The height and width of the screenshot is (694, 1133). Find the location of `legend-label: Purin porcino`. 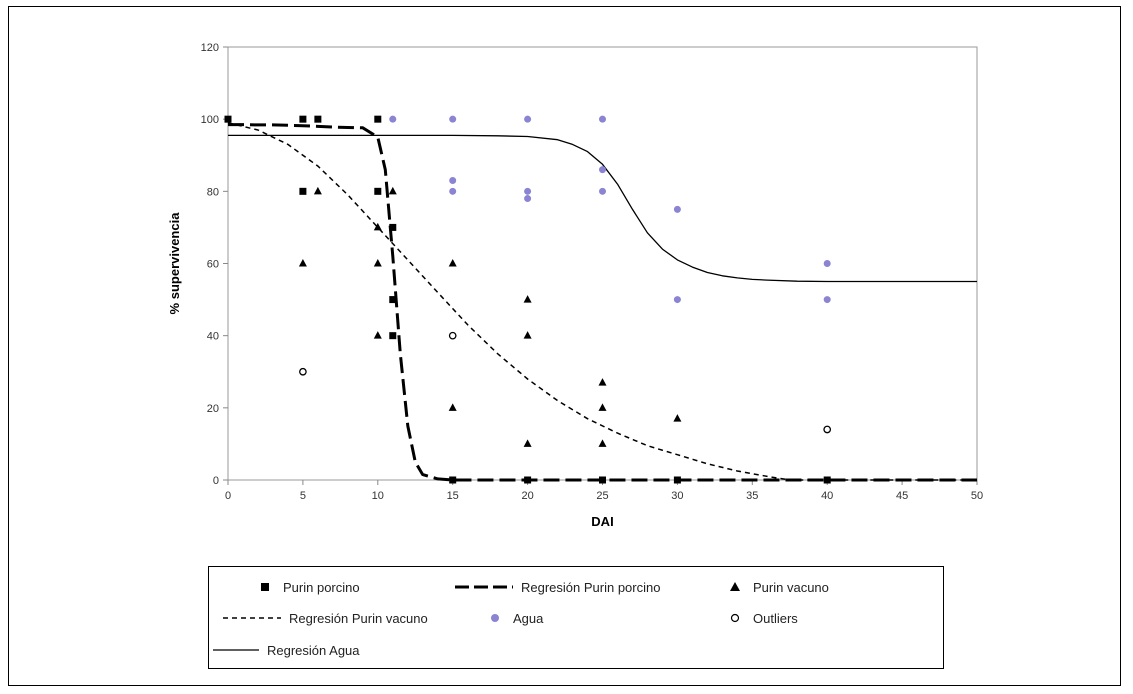

legend-label: Purin porcino is located at coordinates (321, 587).